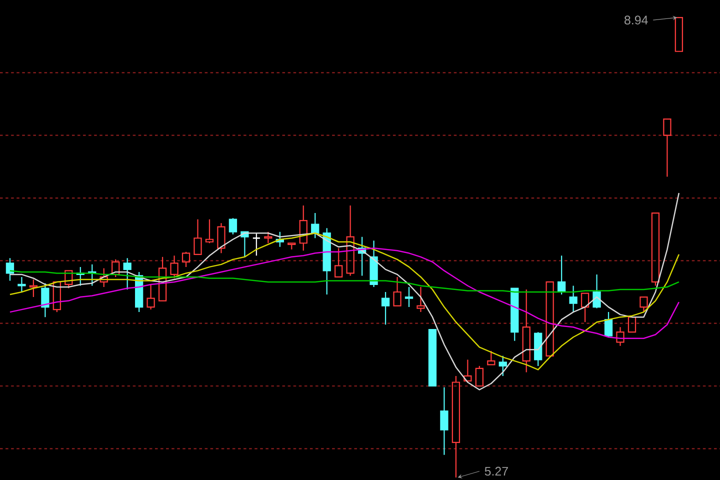 The image size is (720, 480). I want to click on annotation: 5.27, so click(496, 471).